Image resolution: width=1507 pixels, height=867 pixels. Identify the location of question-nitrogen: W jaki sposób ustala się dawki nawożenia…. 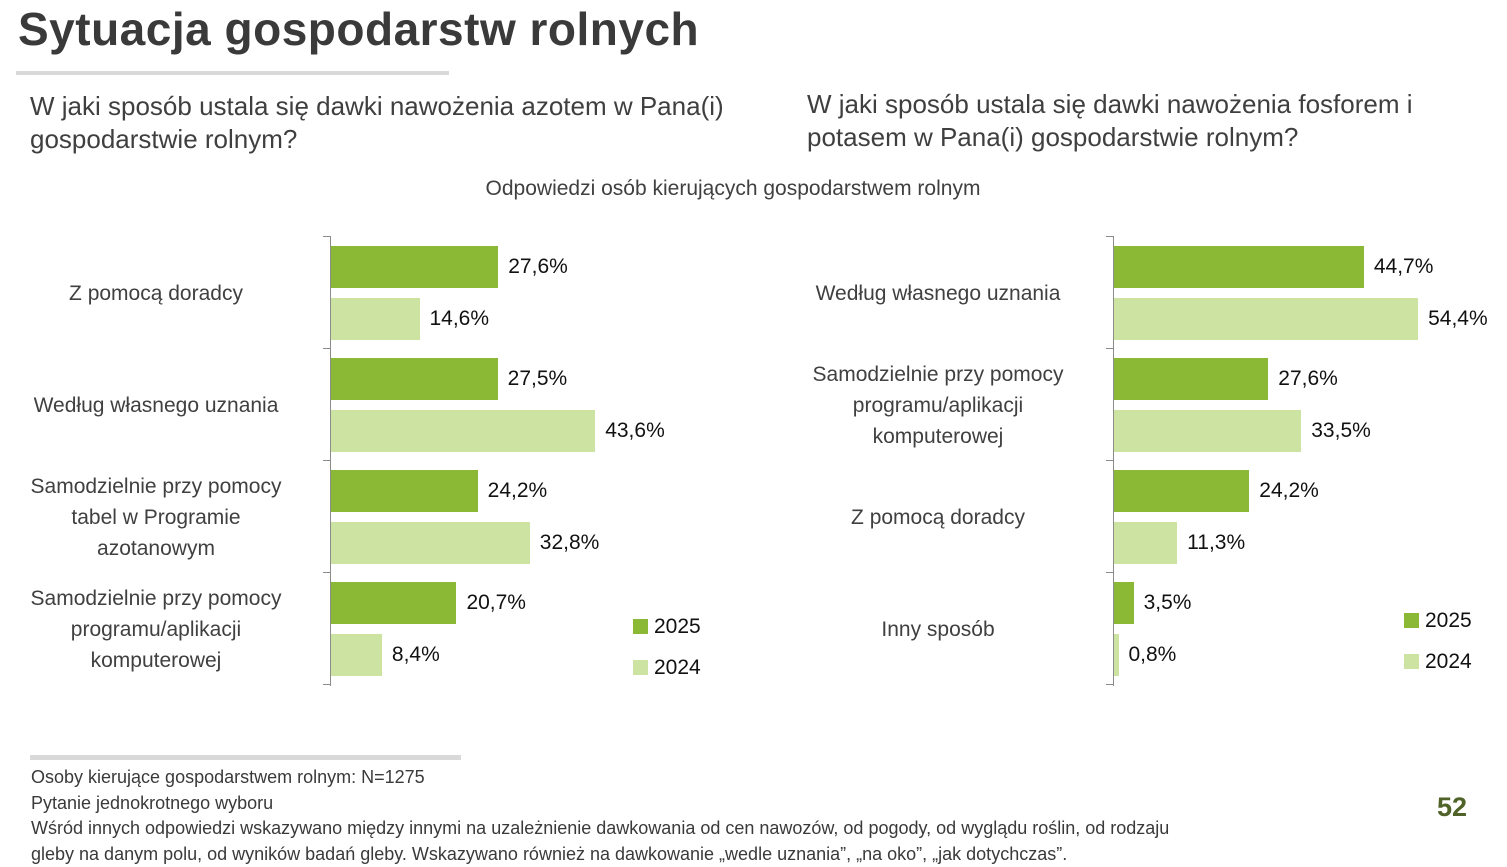
(380, 123).